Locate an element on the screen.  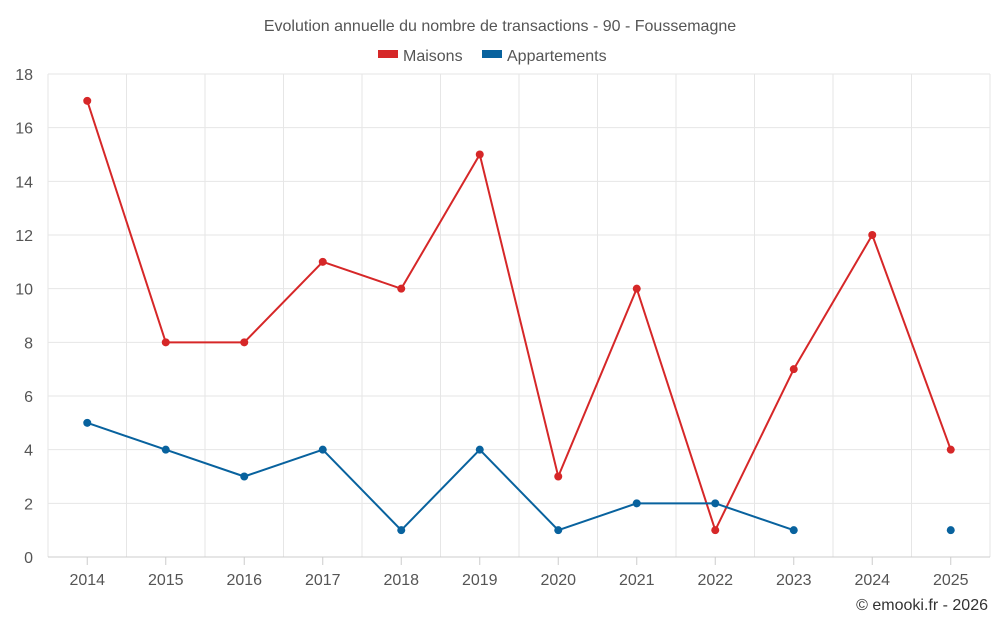
data-point-maisons-2022 is located at coordinates (715, 530).